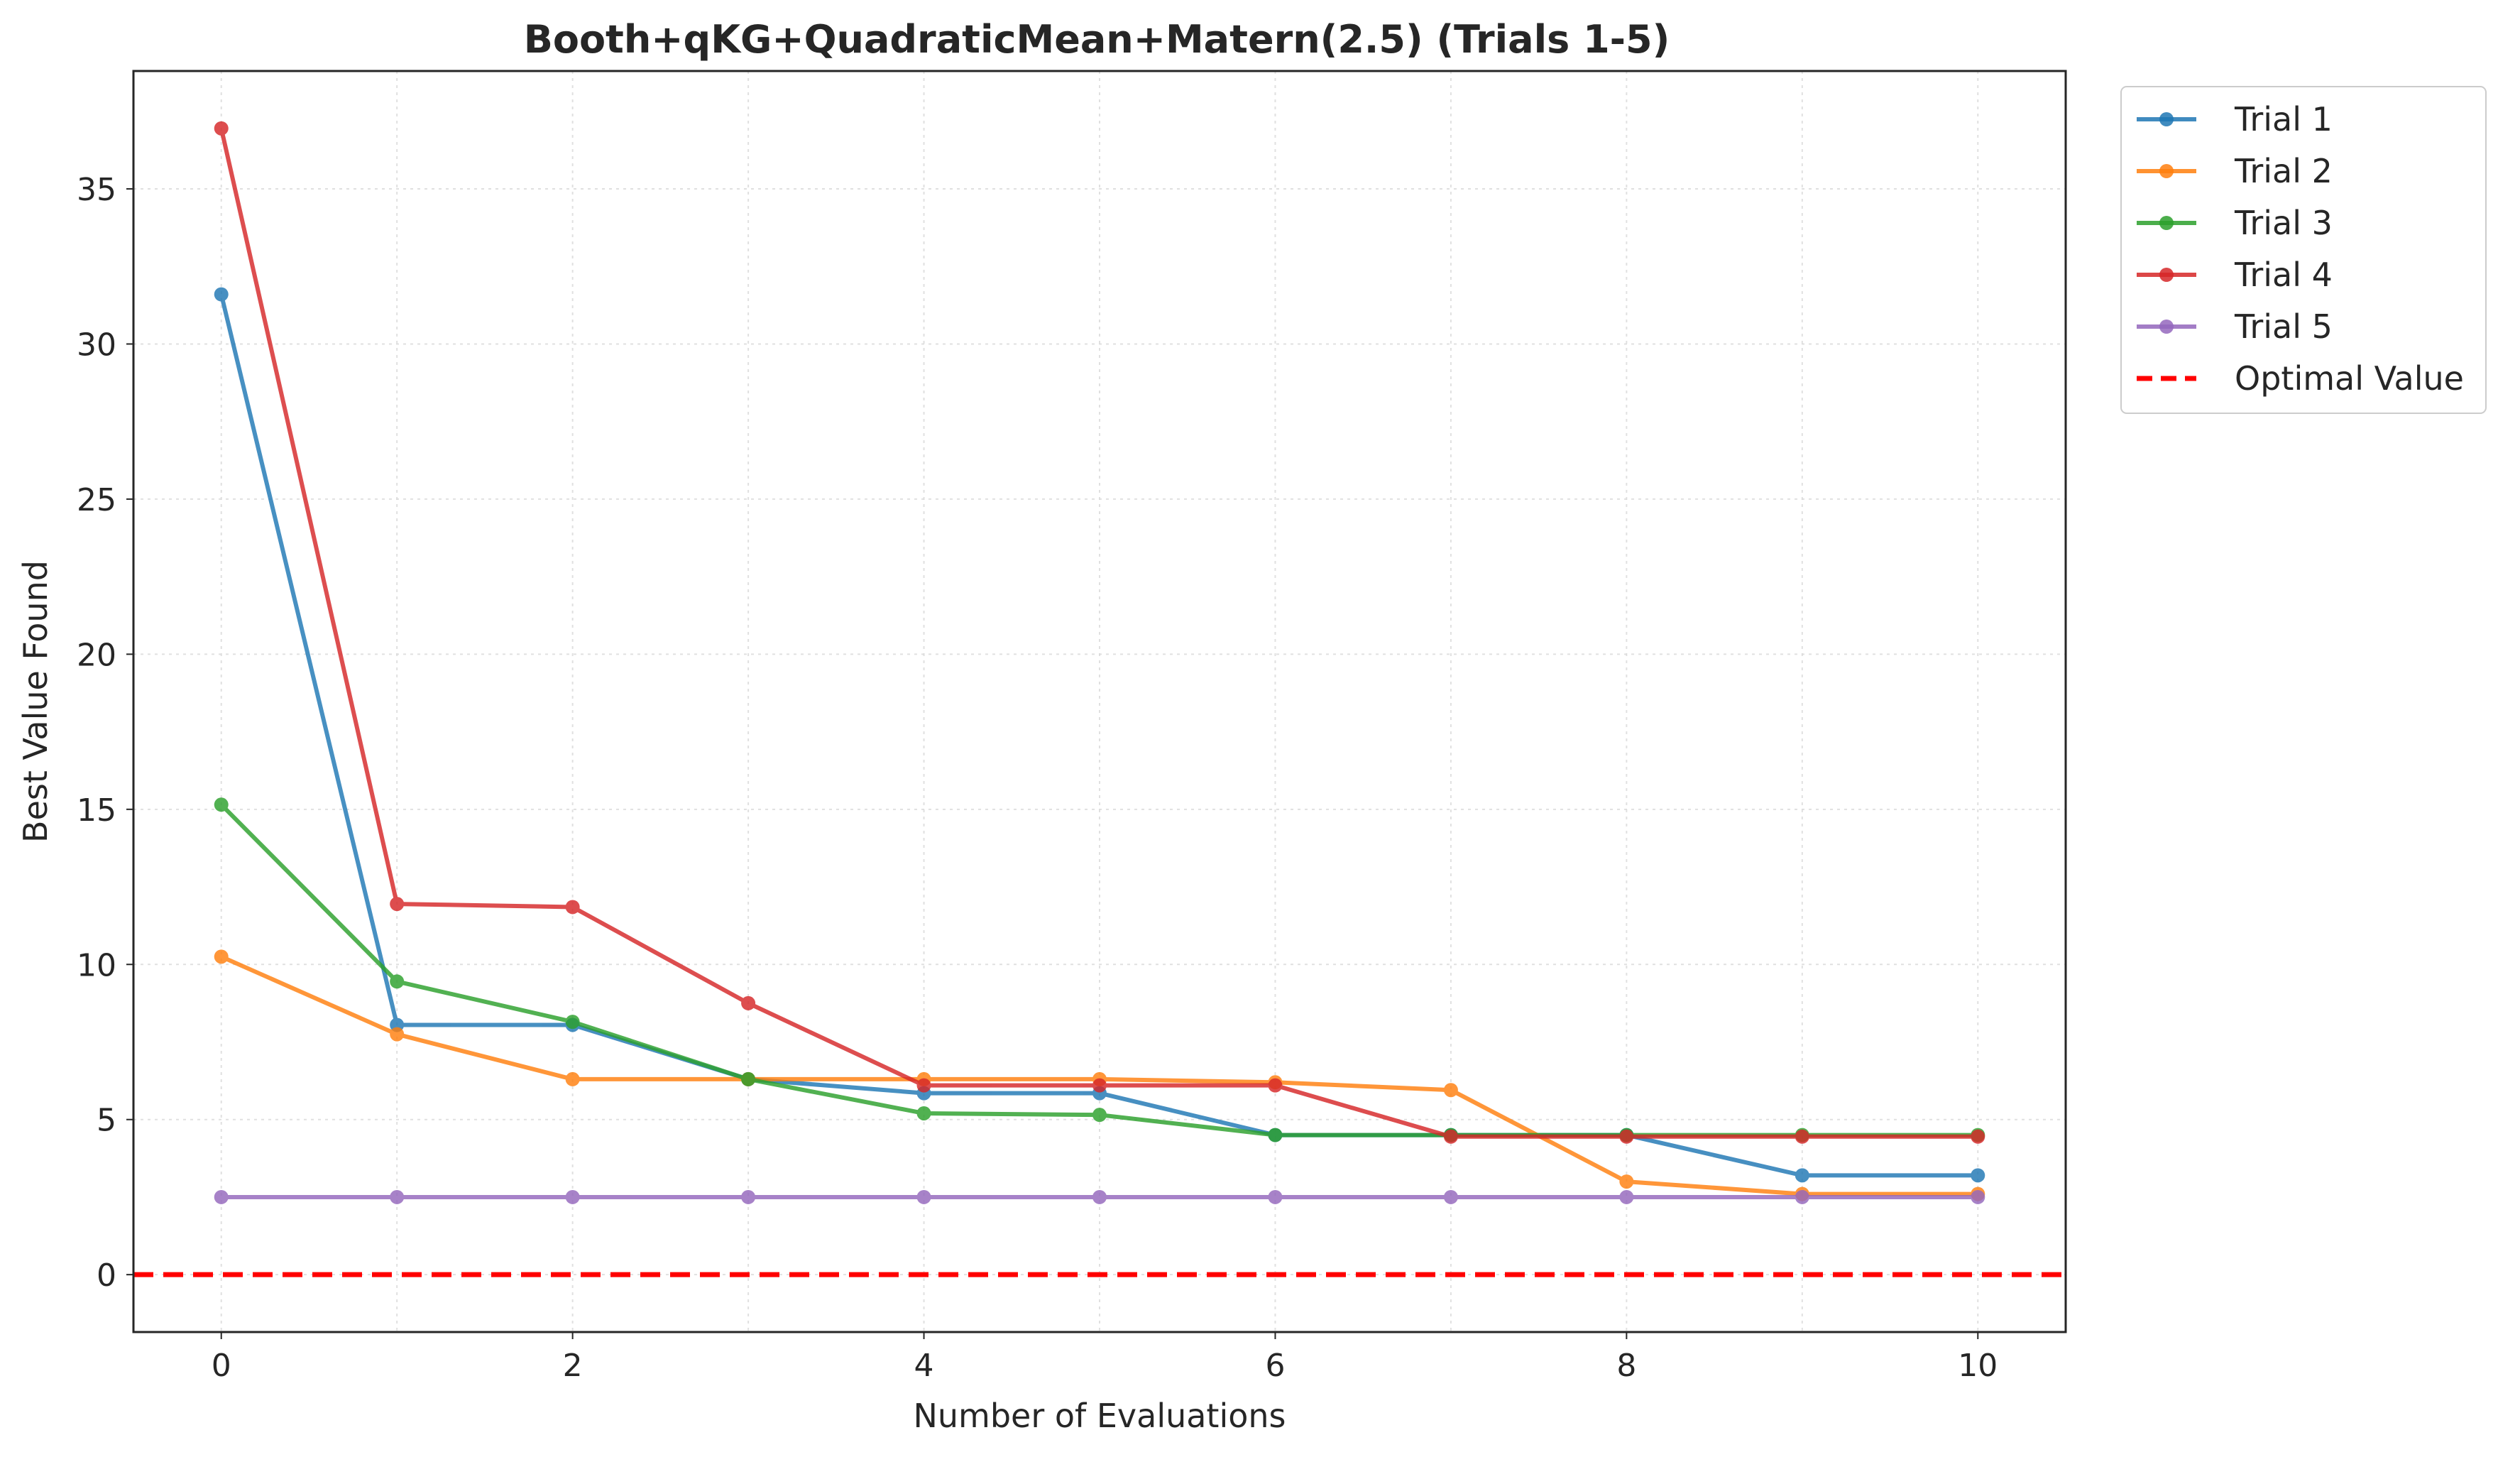  What do you see at coordinates (573, 1366) in the screenshot?
I see `x-tick-label: 2` at bounding box center [573, 1366].